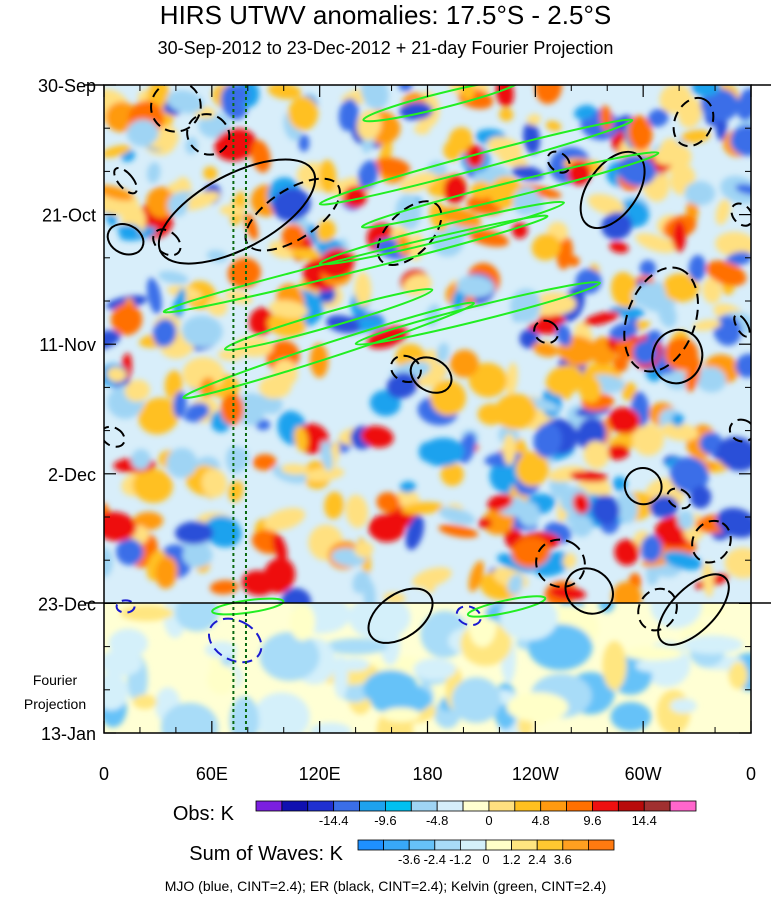 This screenshot has width=771, height=899. What do you see at coordinates (320, 774) in the screenshot?
I see `x-tick-label: 120E` at bounding box center [320, 774].